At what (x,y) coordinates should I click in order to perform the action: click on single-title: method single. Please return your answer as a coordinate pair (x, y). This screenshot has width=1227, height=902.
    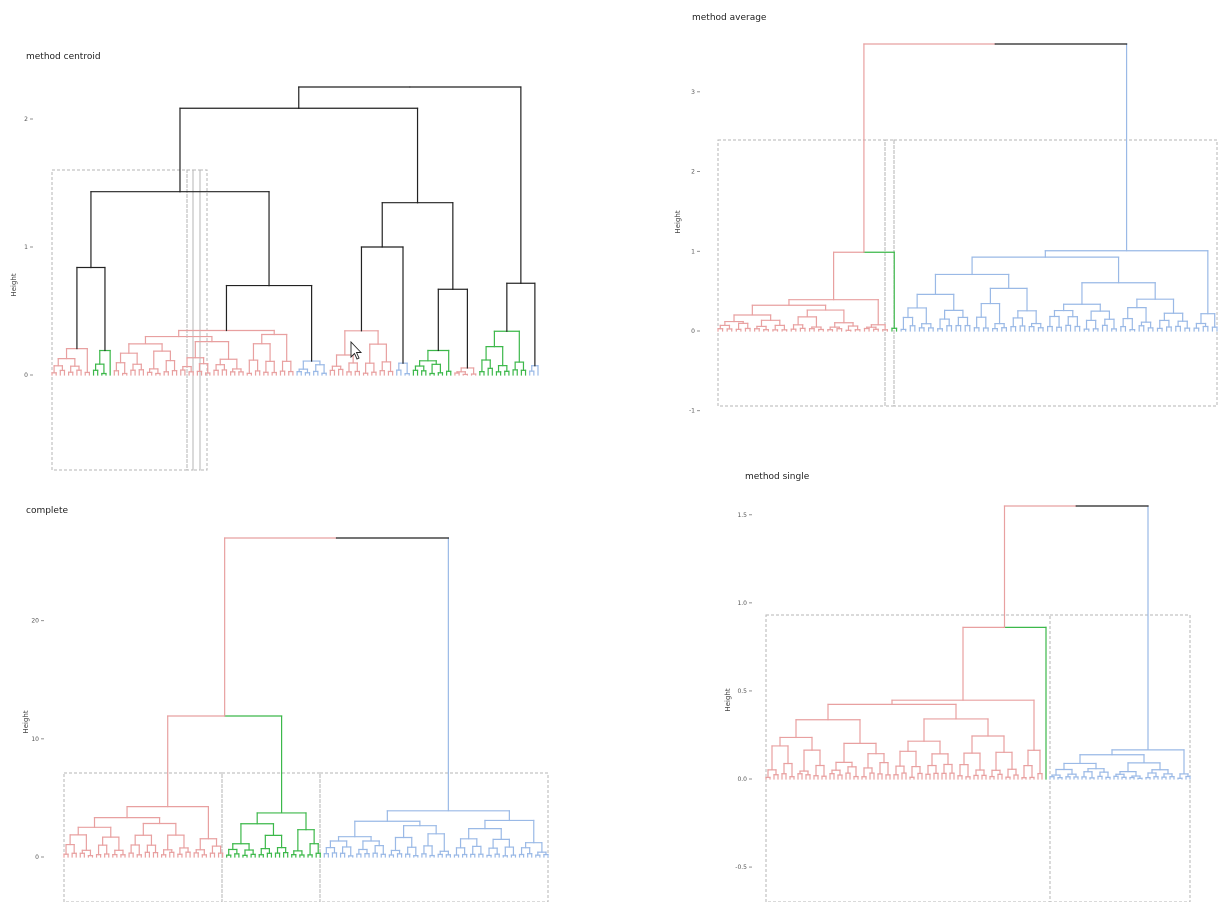
    Looking at the image, I should click on (777, 477).